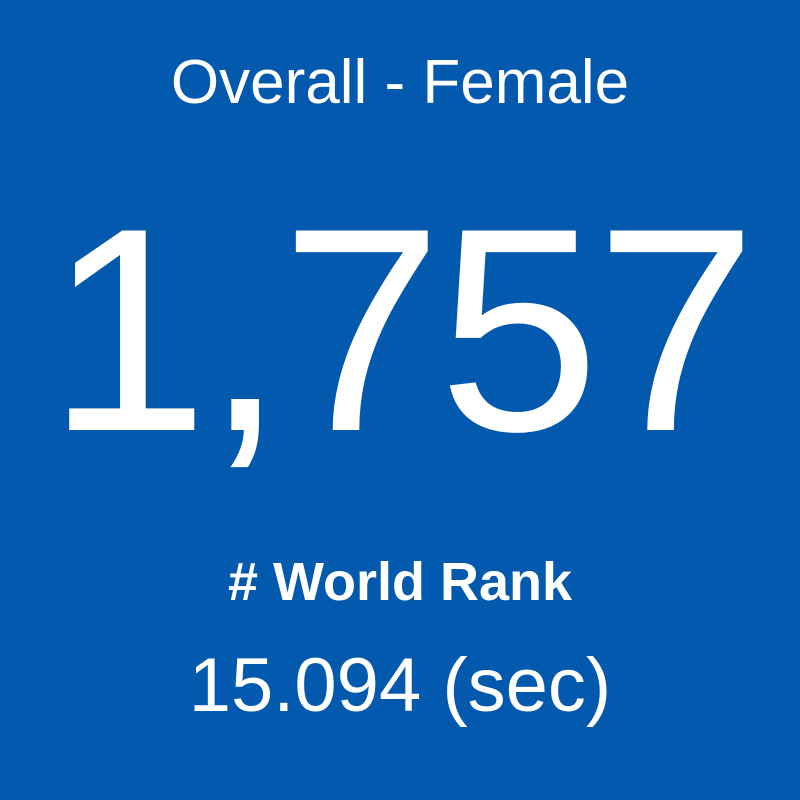 The width and height of the screenshot is (800, 800). Describe the element at coordinates (400, 685) in the screenshot. I see `tile-time: 15.094 (sec)` at that location.